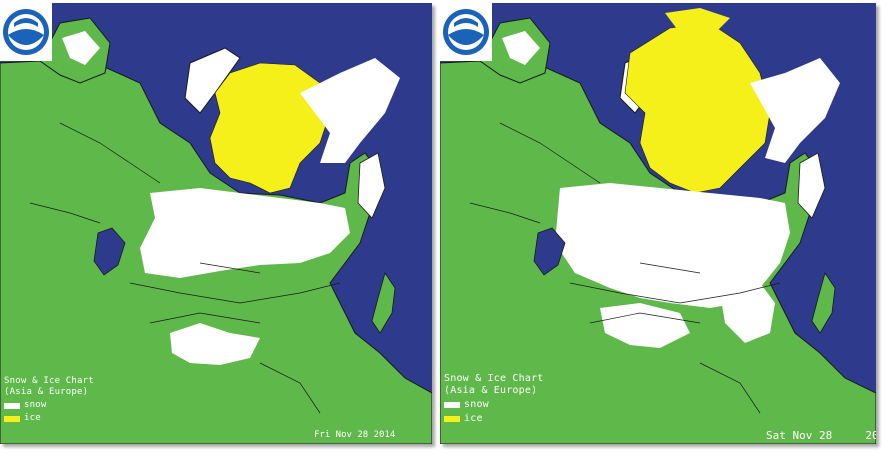  What do you see at coordinates (821, 435) in the screenshot?
I see `date-label-2015: Sat Nov 28 2015` at bounding box center [821, 435].